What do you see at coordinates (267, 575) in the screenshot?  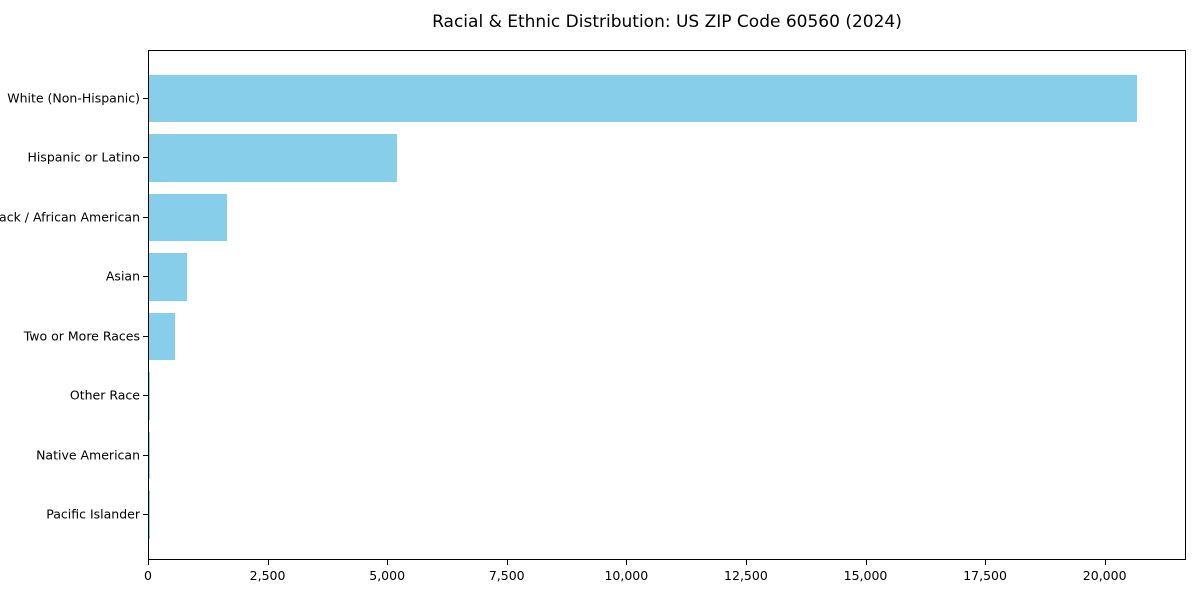 I see `x-tick-label: 2,500` at bounding box center [267, 575].